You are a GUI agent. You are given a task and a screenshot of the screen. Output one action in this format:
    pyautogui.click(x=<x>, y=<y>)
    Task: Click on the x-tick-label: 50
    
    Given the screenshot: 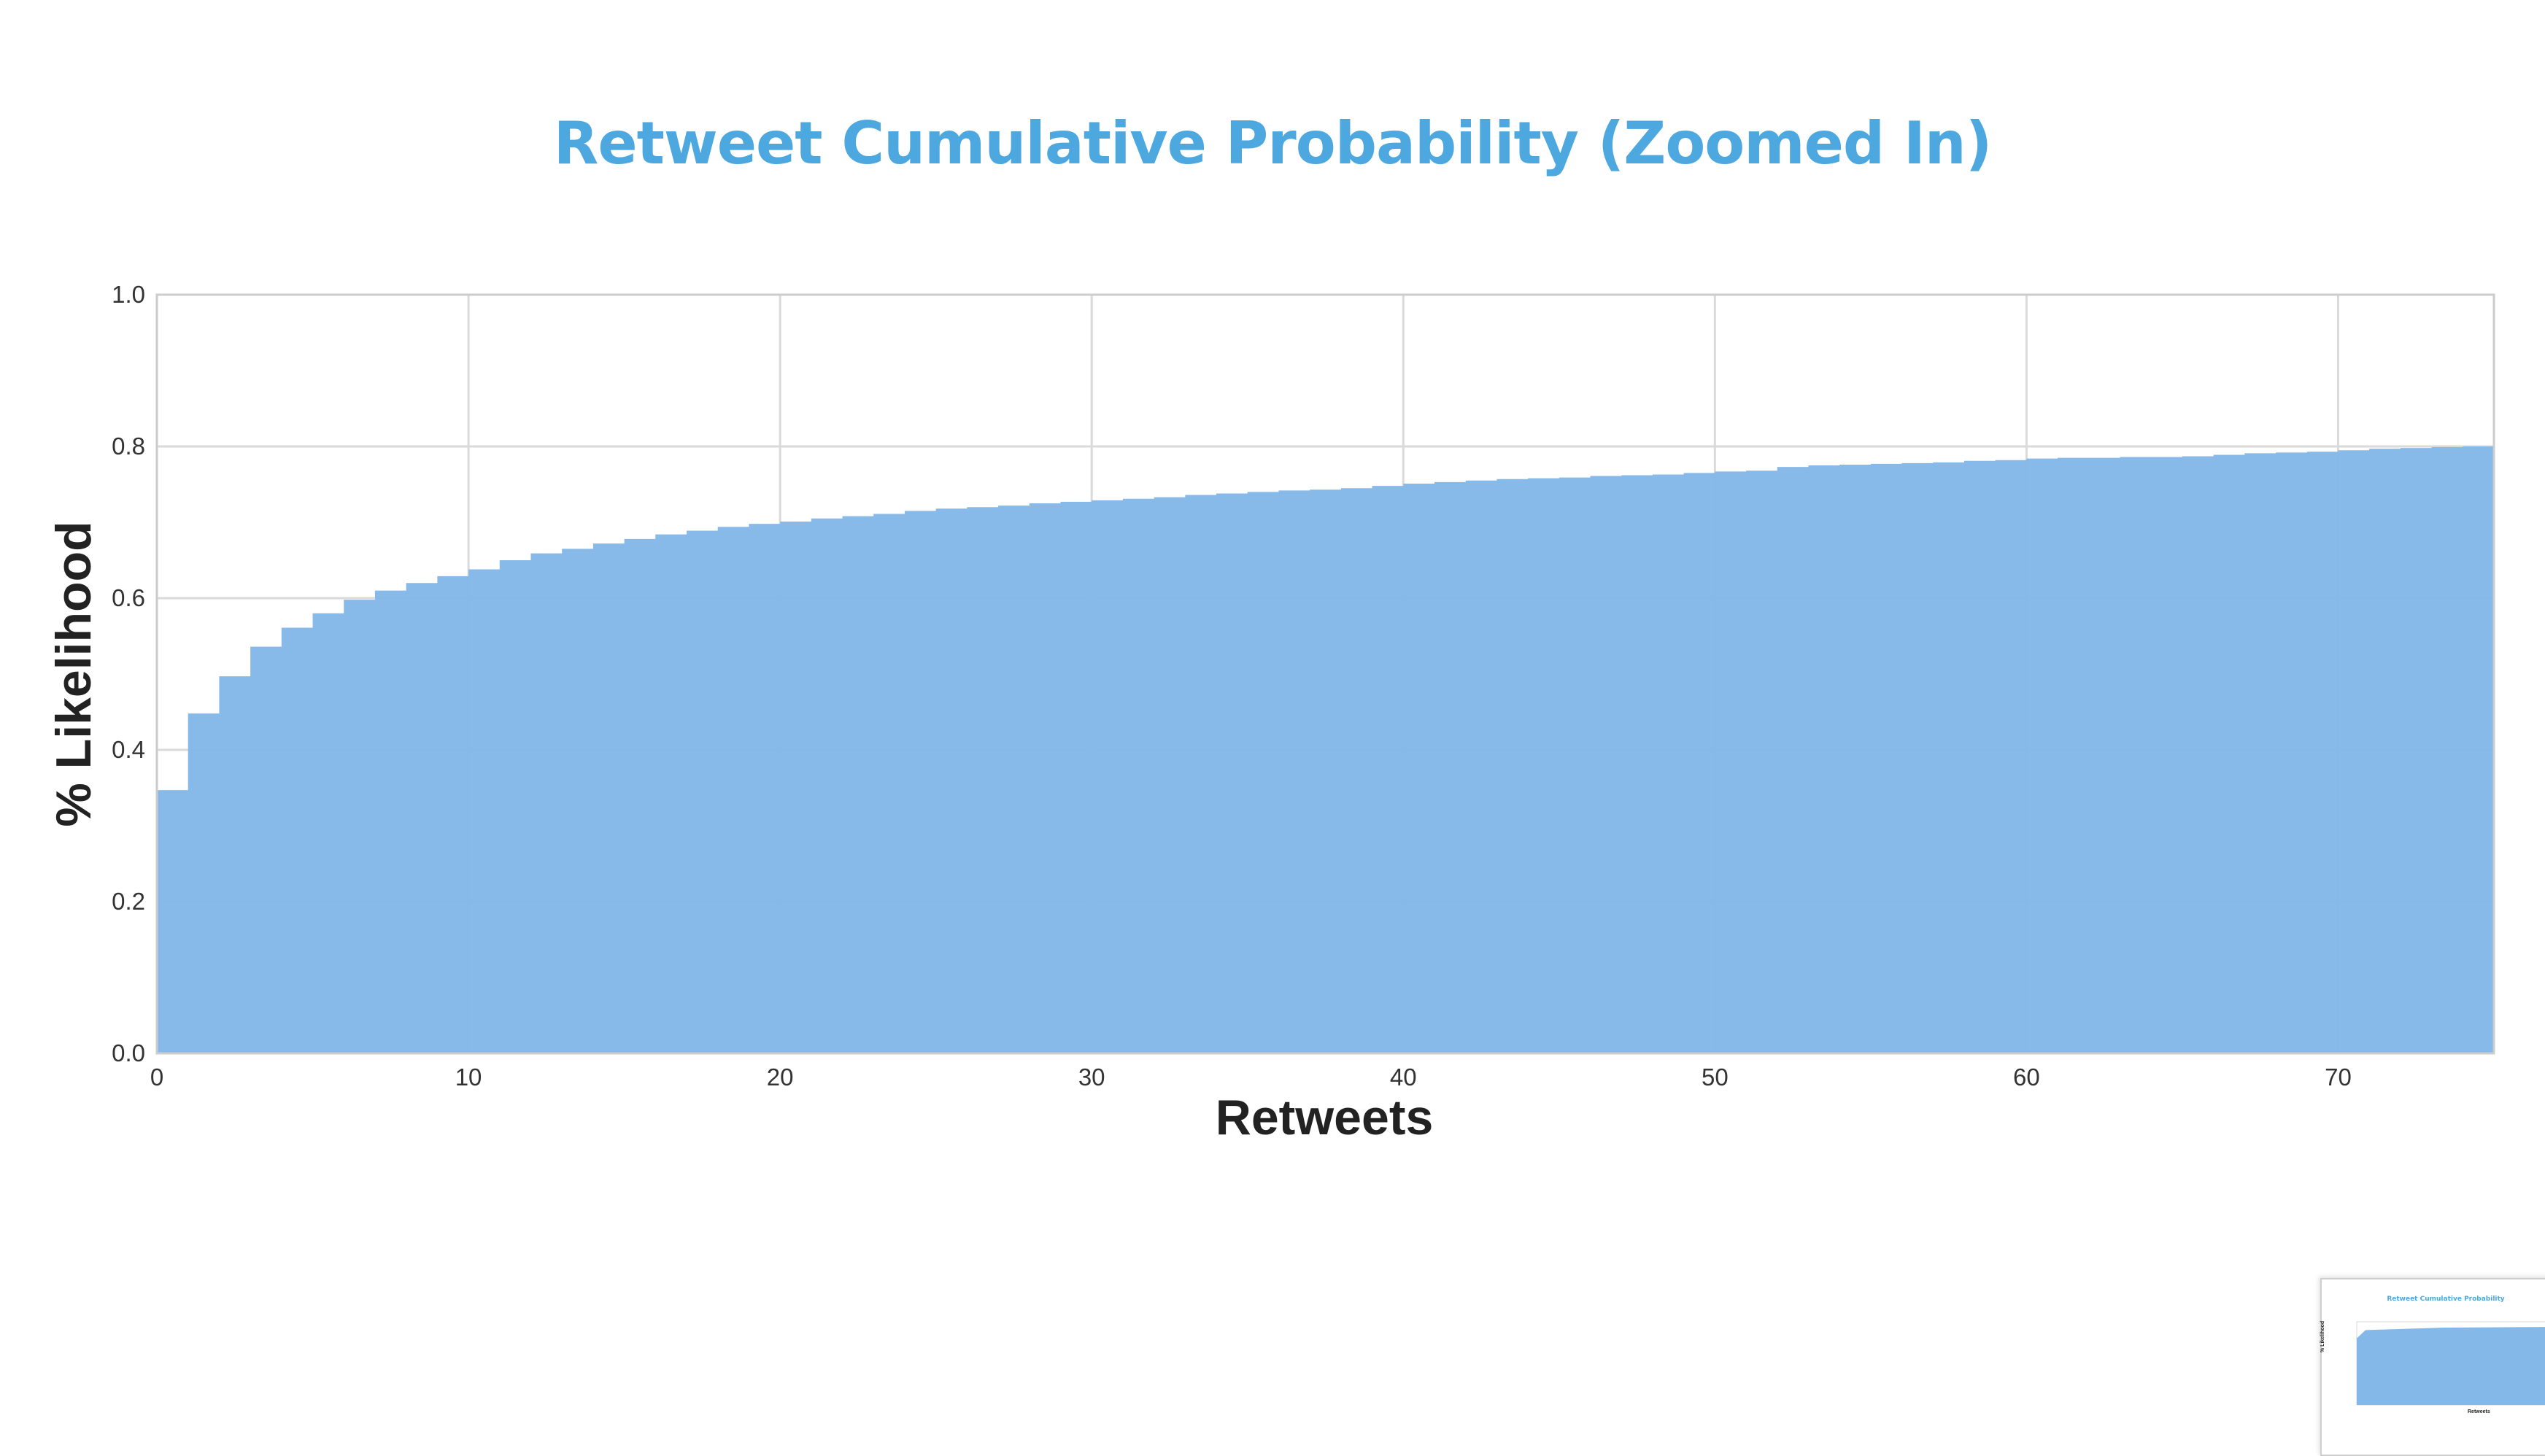 What is the action you would take?
    pyautogui.click(x=1715, y=1077)
    